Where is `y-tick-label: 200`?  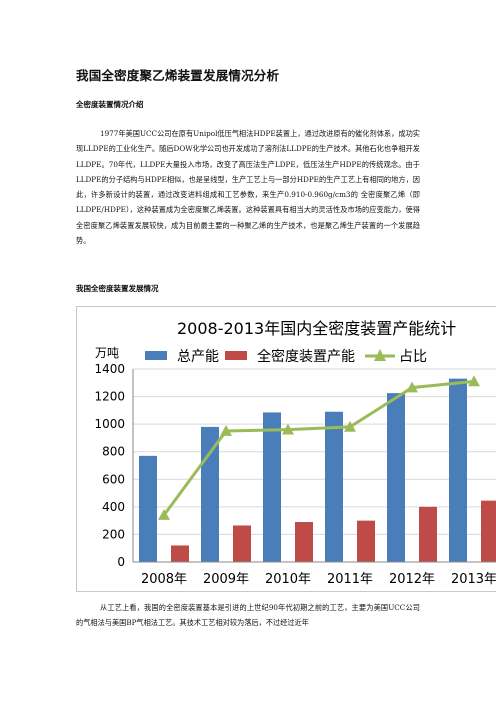 y-tick-label: 200 is located at coordinates (113, 534).